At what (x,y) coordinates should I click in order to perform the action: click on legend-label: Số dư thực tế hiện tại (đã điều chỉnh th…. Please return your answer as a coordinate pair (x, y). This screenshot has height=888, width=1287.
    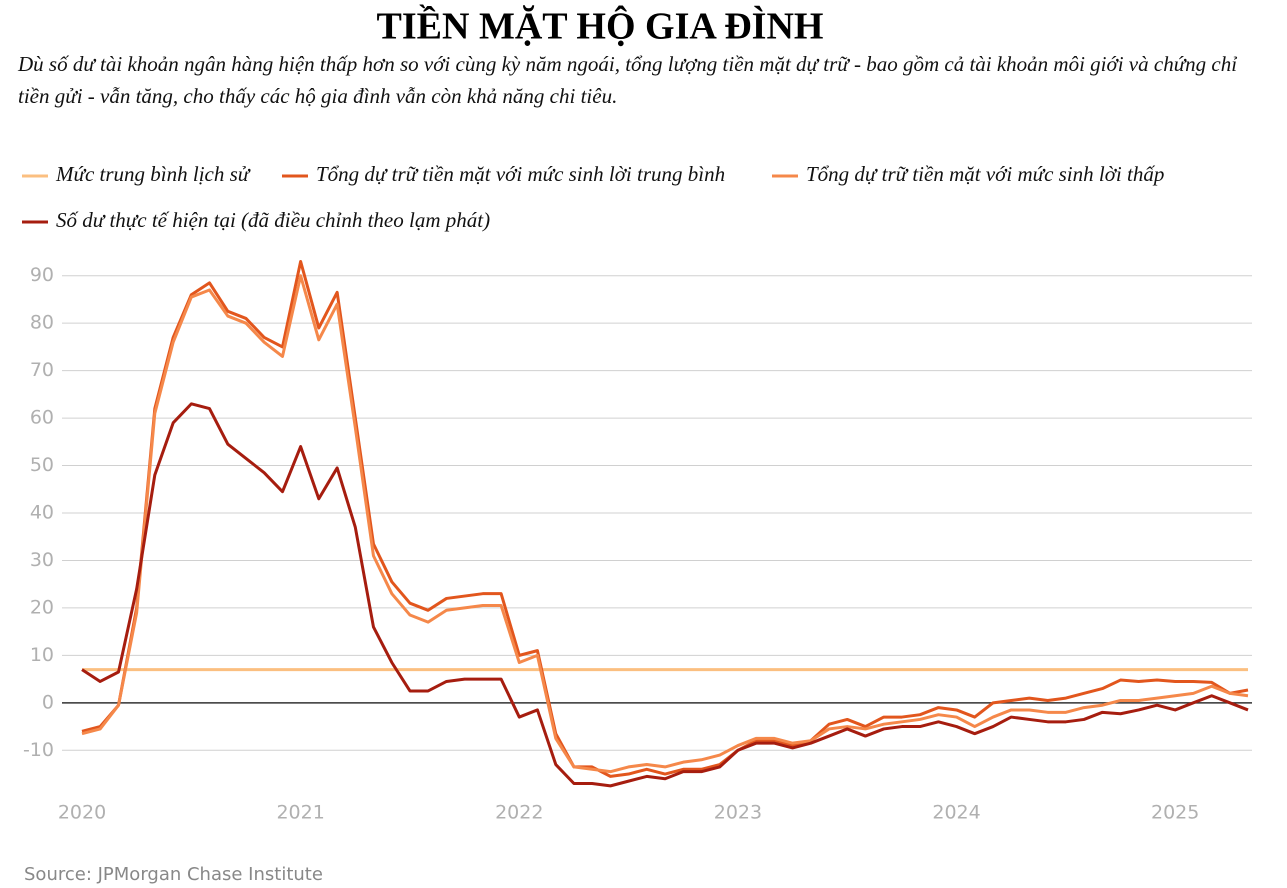
    Looking at the image, I should click on (273, 220).